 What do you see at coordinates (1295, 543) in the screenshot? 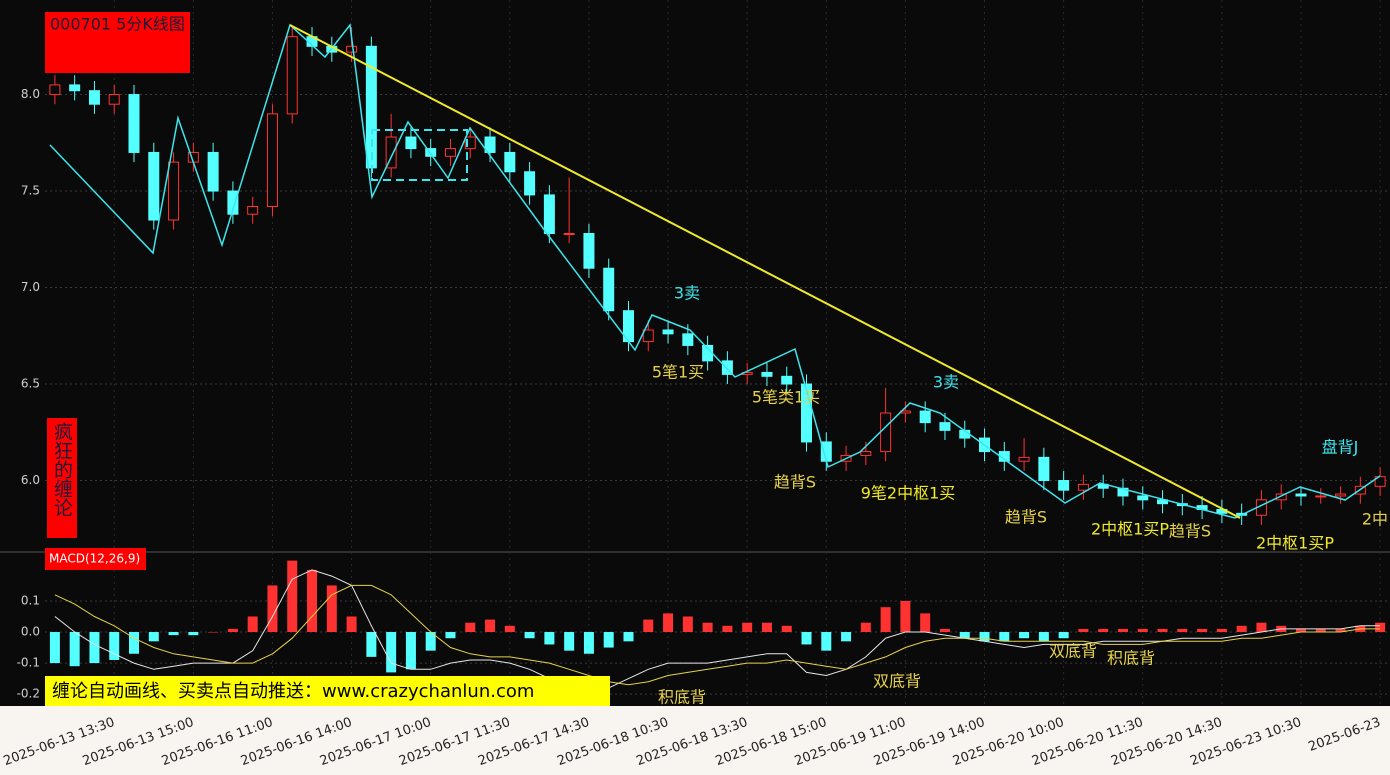
I see `annotation: 2中枢1买P` at bounding box center [1295, 543].